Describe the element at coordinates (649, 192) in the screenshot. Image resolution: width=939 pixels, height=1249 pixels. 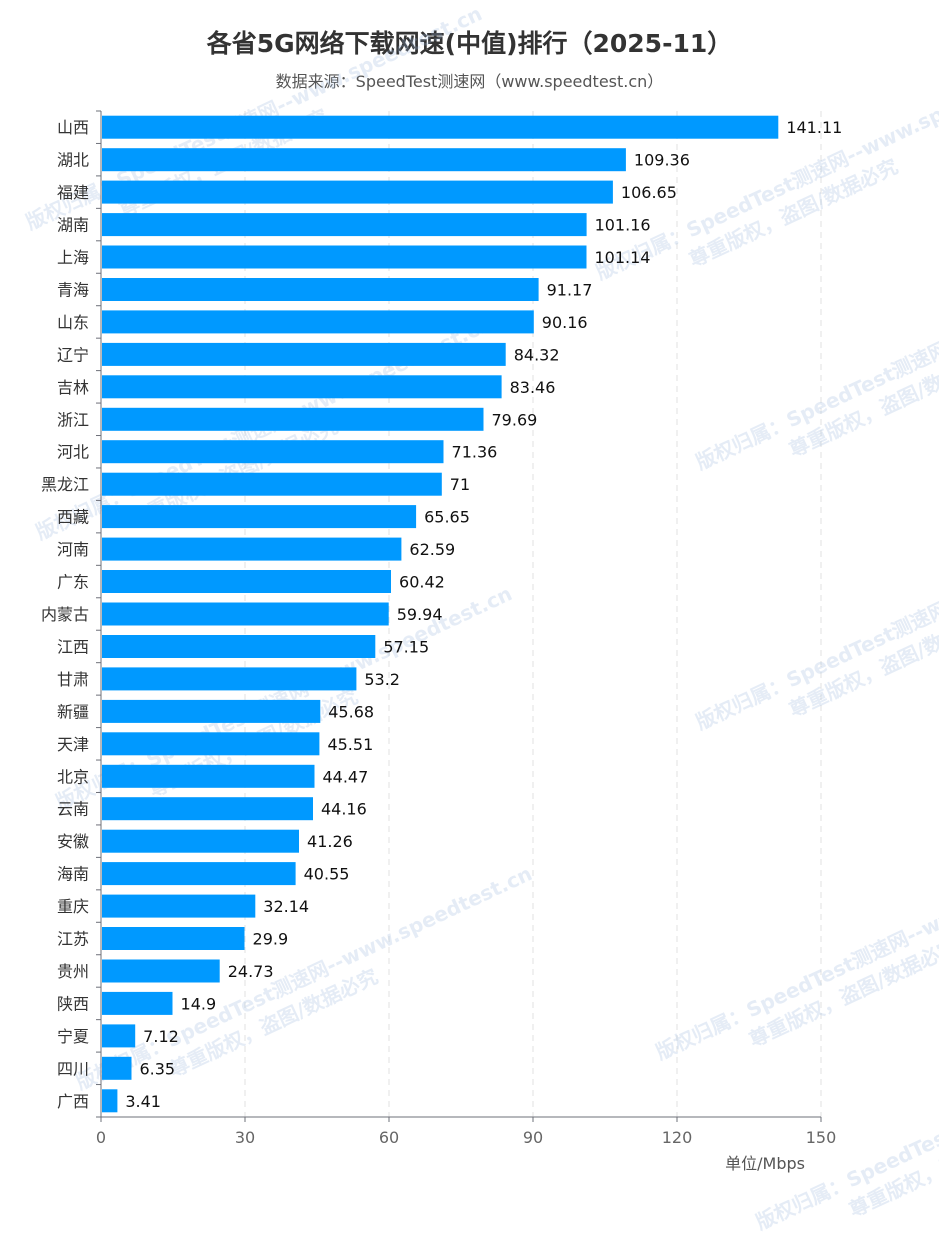
I see `value-label-2: 106.65` at that location.